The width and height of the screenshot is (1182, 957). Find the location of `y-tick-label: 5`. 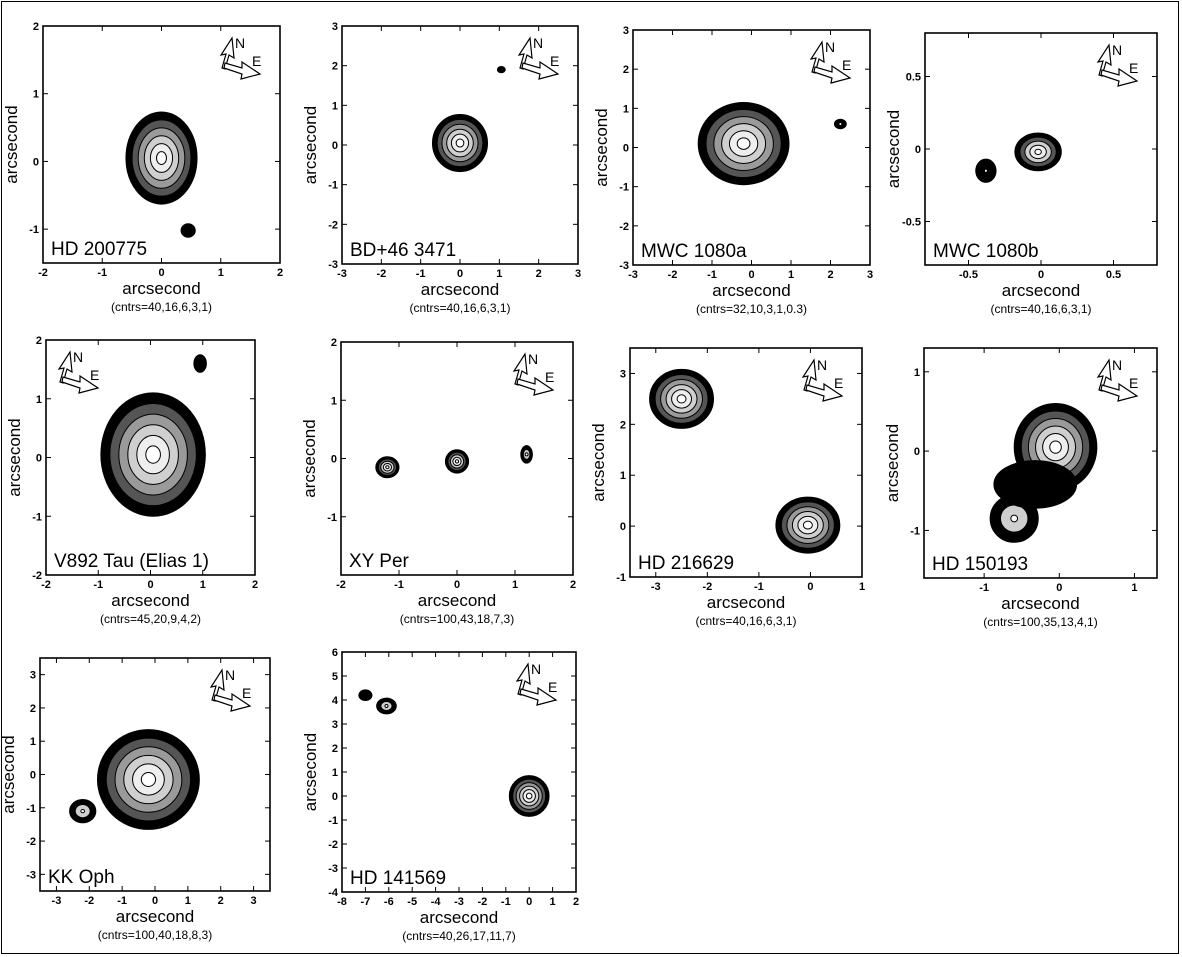

y-tick-label: 5 is located at coordinates (335, 677).